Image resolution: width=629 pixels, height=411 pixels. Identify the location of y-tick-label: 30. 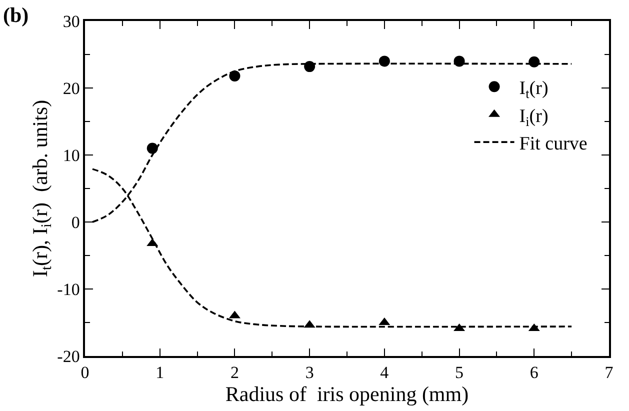
(71, 21).